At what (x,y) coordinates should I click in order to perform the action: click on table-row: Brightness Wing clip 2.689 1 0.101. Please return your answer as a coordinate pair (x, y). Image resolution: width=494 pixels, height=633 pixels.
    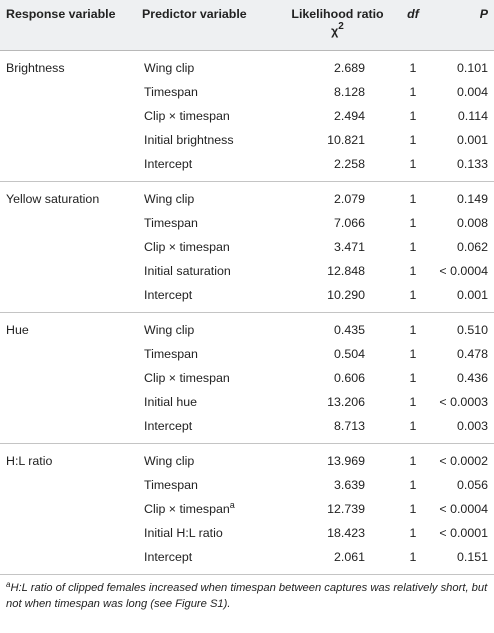
    Looking at the image, I should click on (247, 66).